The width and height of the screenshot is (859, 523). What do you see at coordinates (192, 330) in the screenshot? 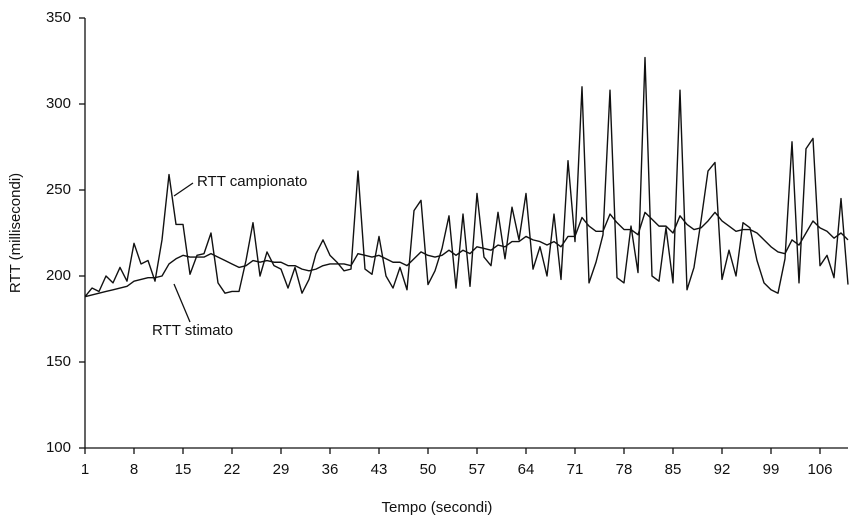
I see `series-label: RTT stimato` at bounding box center [192, 330].